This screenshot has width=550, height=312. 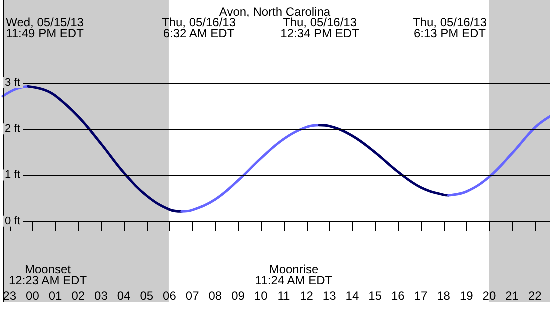 I want to click on y-tick-label: 0 ft, so click(x=12, y=221).